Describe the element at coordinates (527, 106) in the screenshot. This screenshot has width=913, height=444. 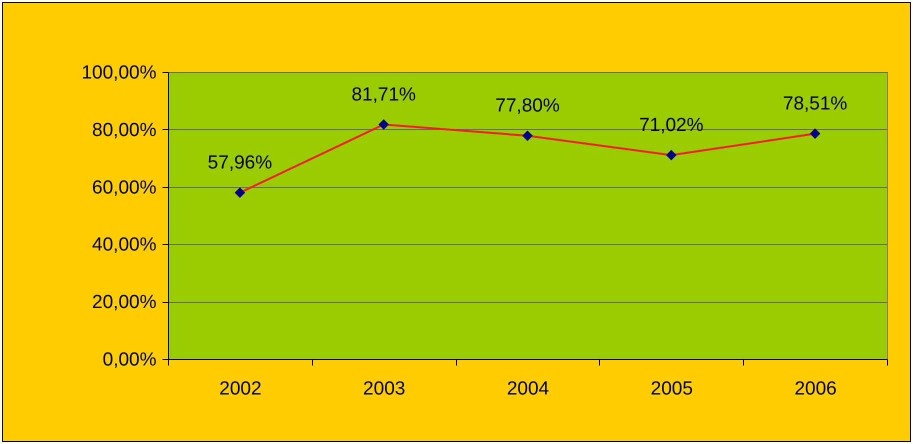
I see `data-label: 77,80%` at that location.